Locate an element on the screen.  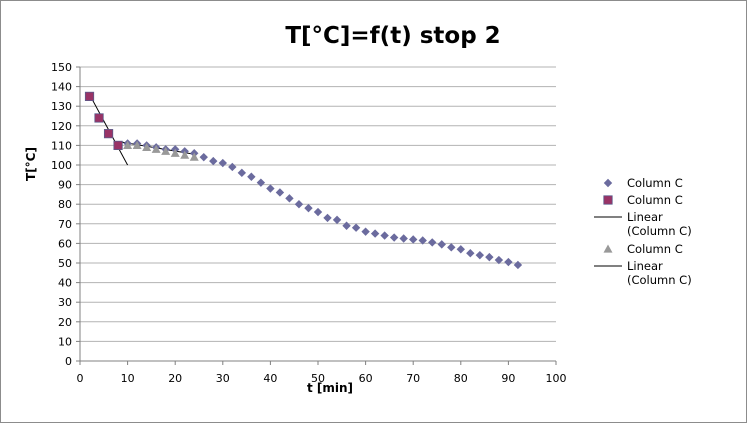
y-tick-label: 0 is located at coordinates (68, 361).